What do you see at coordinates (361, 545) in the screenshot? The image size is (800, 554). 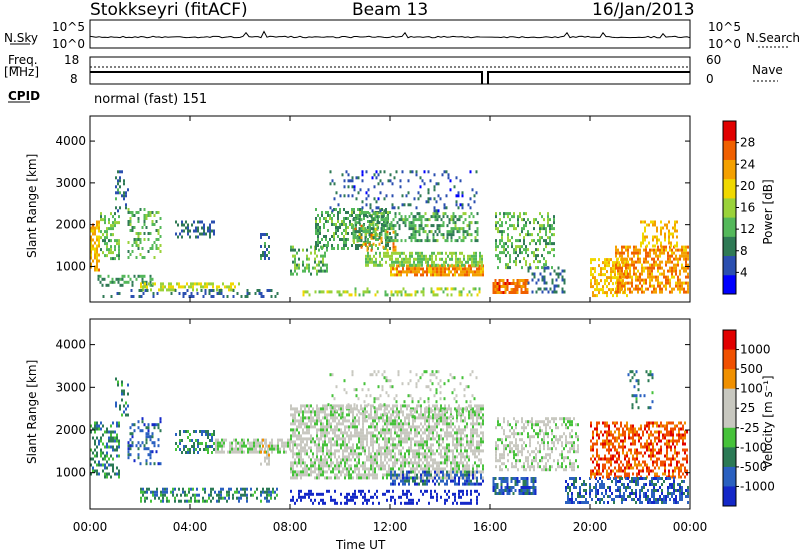 I see `x-axis-label: Time UT` at bounding box center [361, 545].